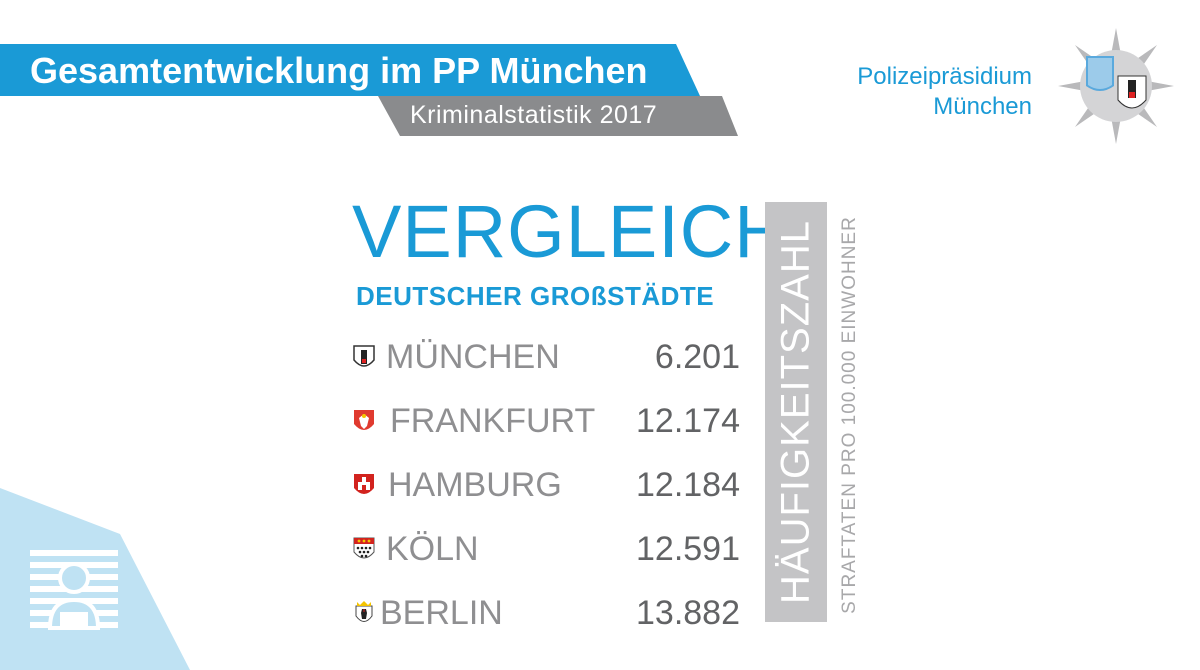 The height and width of the screenshot is (670, 1200). What do you see at coordinates (493, 421) in the screenshot?
I see `city-name: FRANKFURT` at bounding box center [493, 421].